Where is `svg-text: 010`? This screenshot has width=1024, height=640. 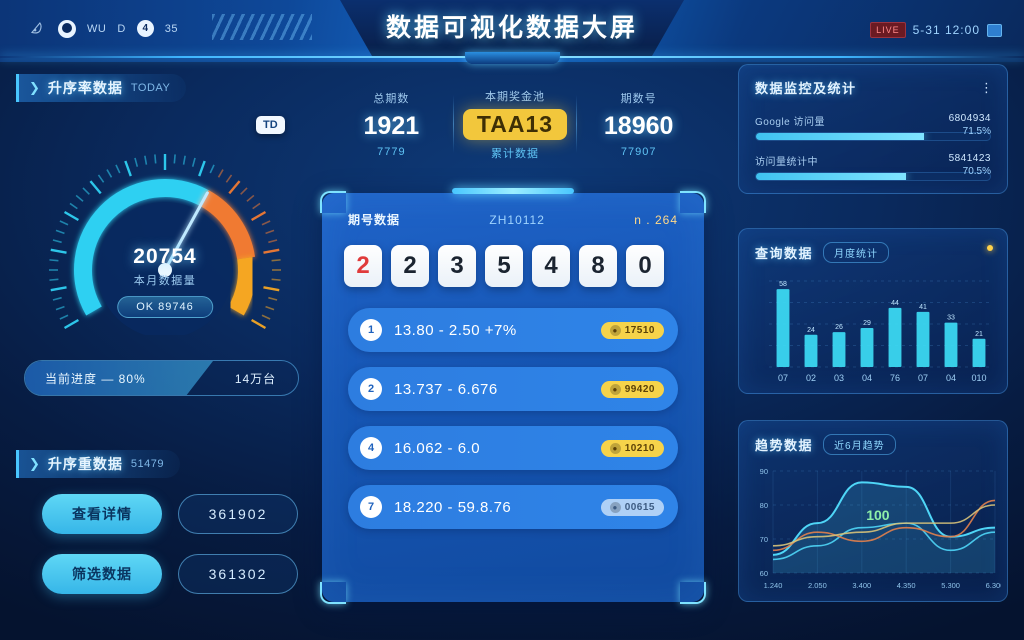
svg-text: 010 is located at coordinates (978, 378).